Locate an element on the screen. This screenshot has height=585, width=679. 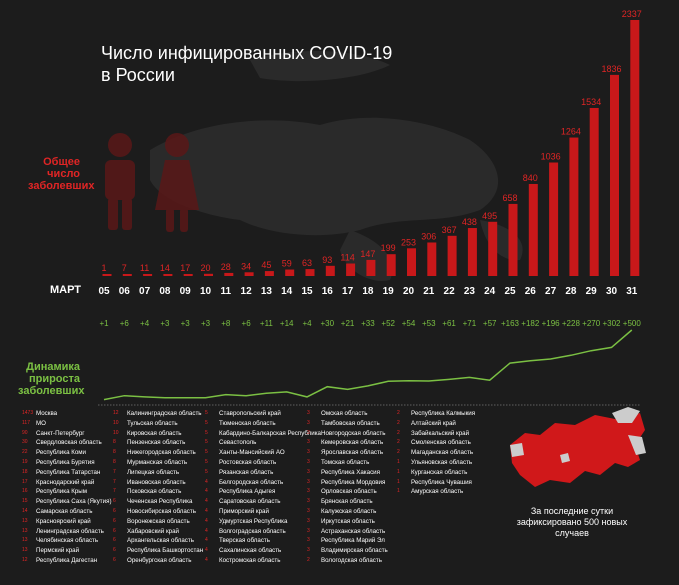
region-name: Чеченская Республика is located at coordinates (160, 502).